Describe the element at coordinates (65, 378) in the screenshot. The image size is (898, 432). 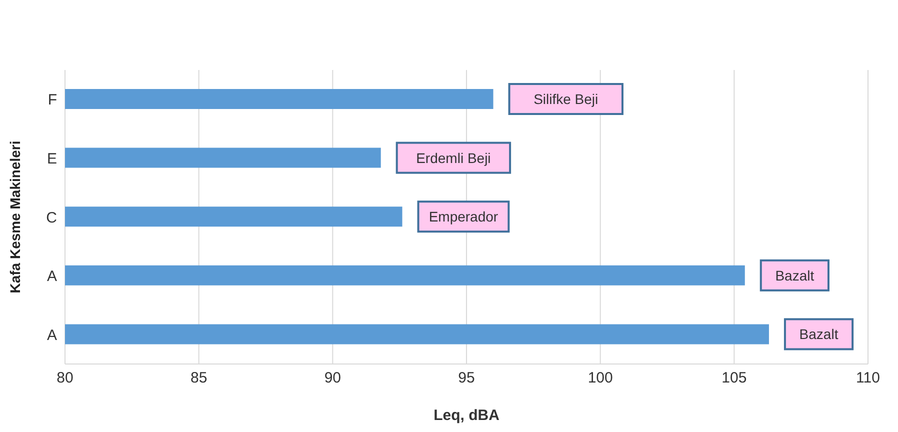
I see `x-tick-label: 80` at that location.